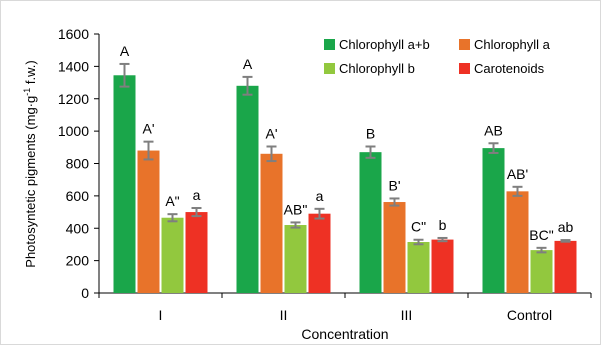 Image resolution: width=601 pixels, height=346 pixels. What do you see at coordinates (509, 68) in the screenshot?
I see `legend-label: Carotenoids` at bounding box center [509, 68].